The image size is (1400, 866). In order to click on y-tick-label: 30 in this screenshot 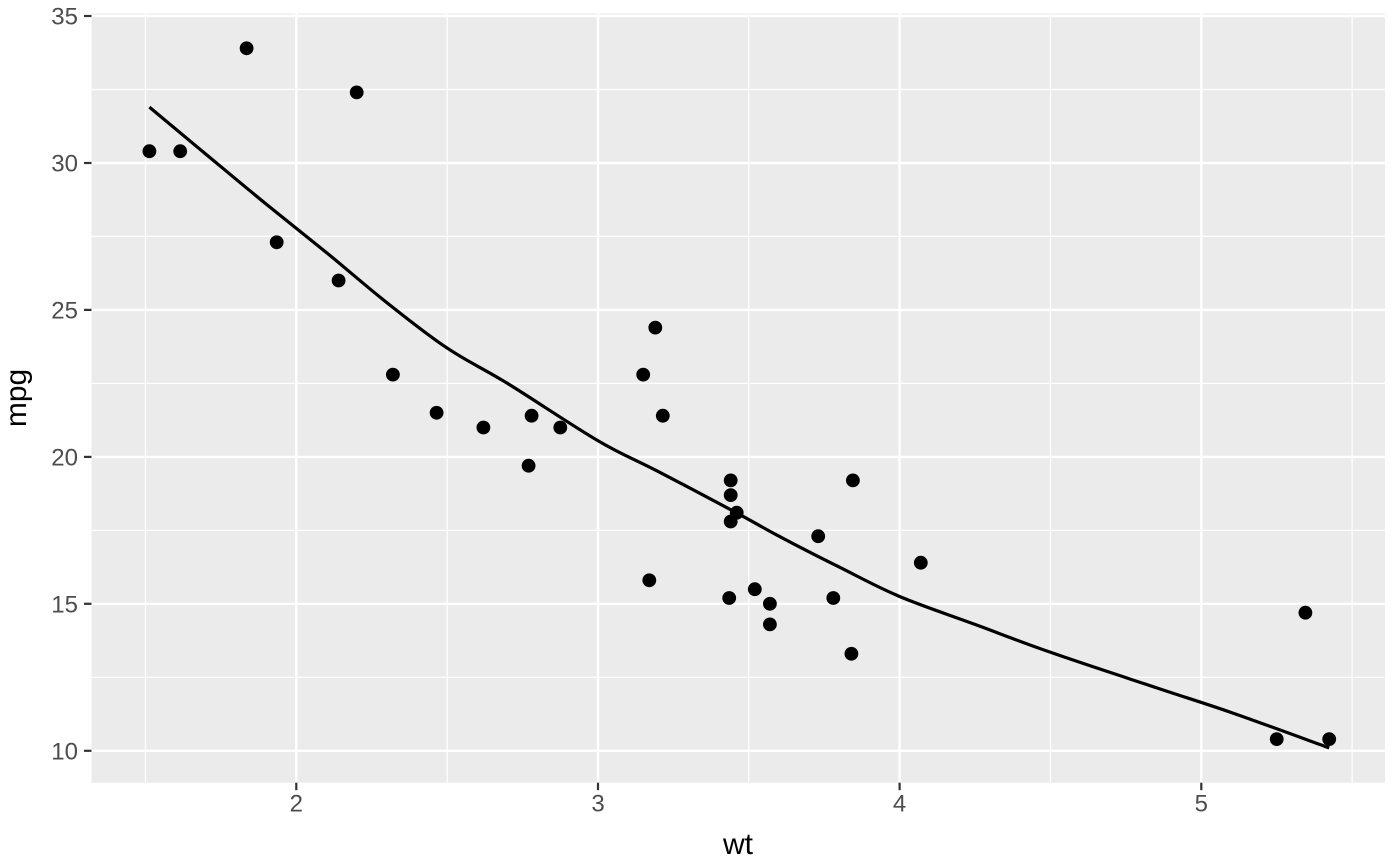, I will do `click(64, 164)`.